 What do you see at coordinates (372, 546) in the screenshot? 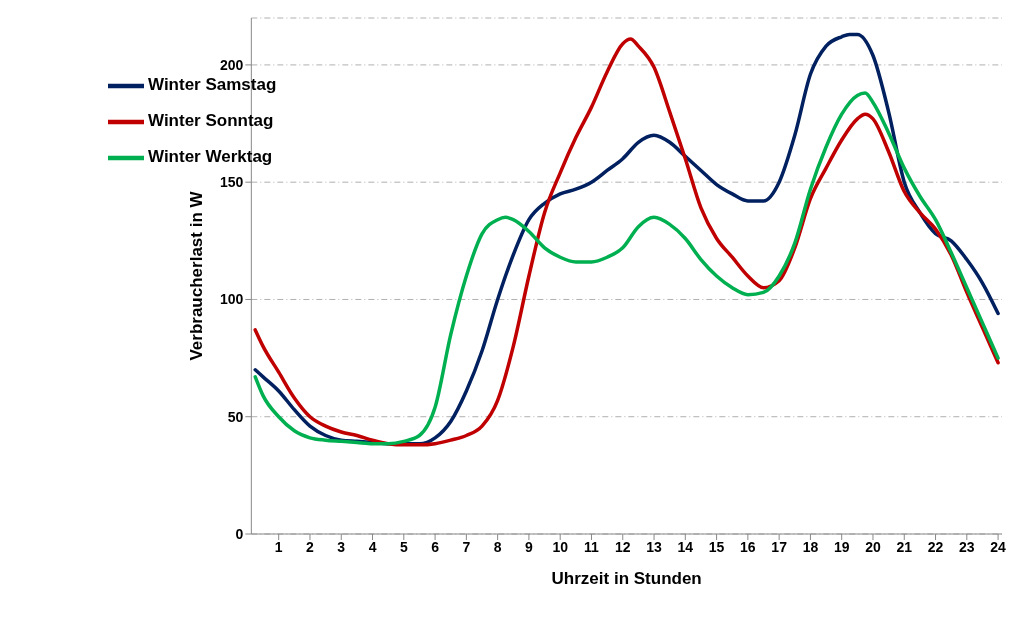
I see `x-tick-label: 4` at bounding box center [372, 546].